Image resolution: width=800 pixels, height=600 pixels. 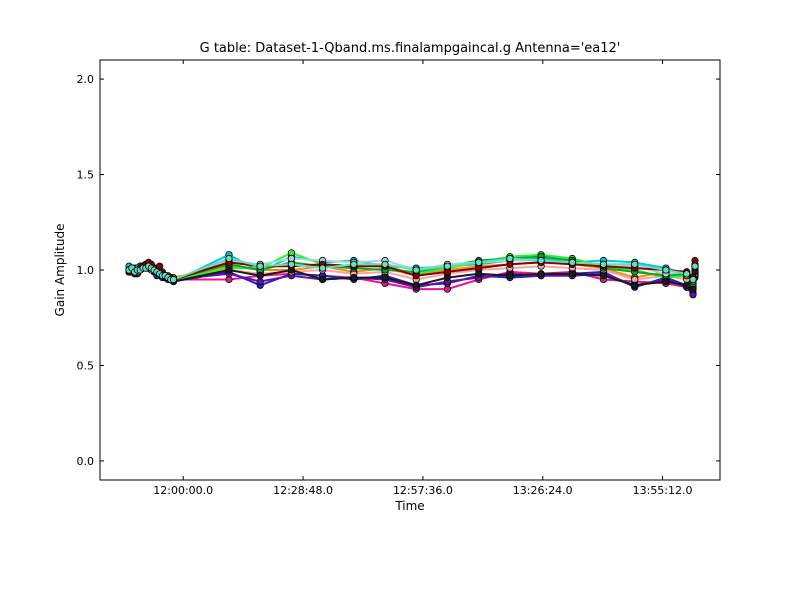 I want to click on y-tick-label: 0.5, so click(x=86, y=365).